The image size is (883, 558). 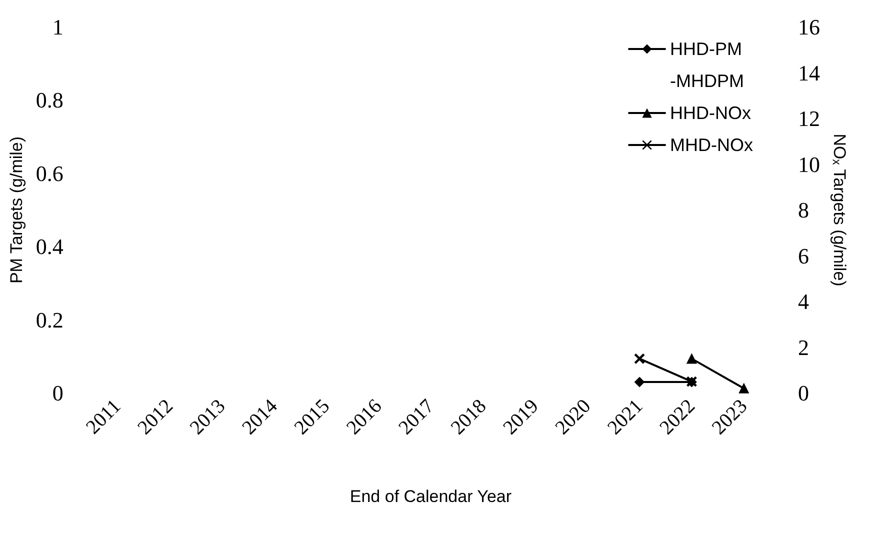 I want to click on y2-tick-label: 14, so click(x=809, y=73).